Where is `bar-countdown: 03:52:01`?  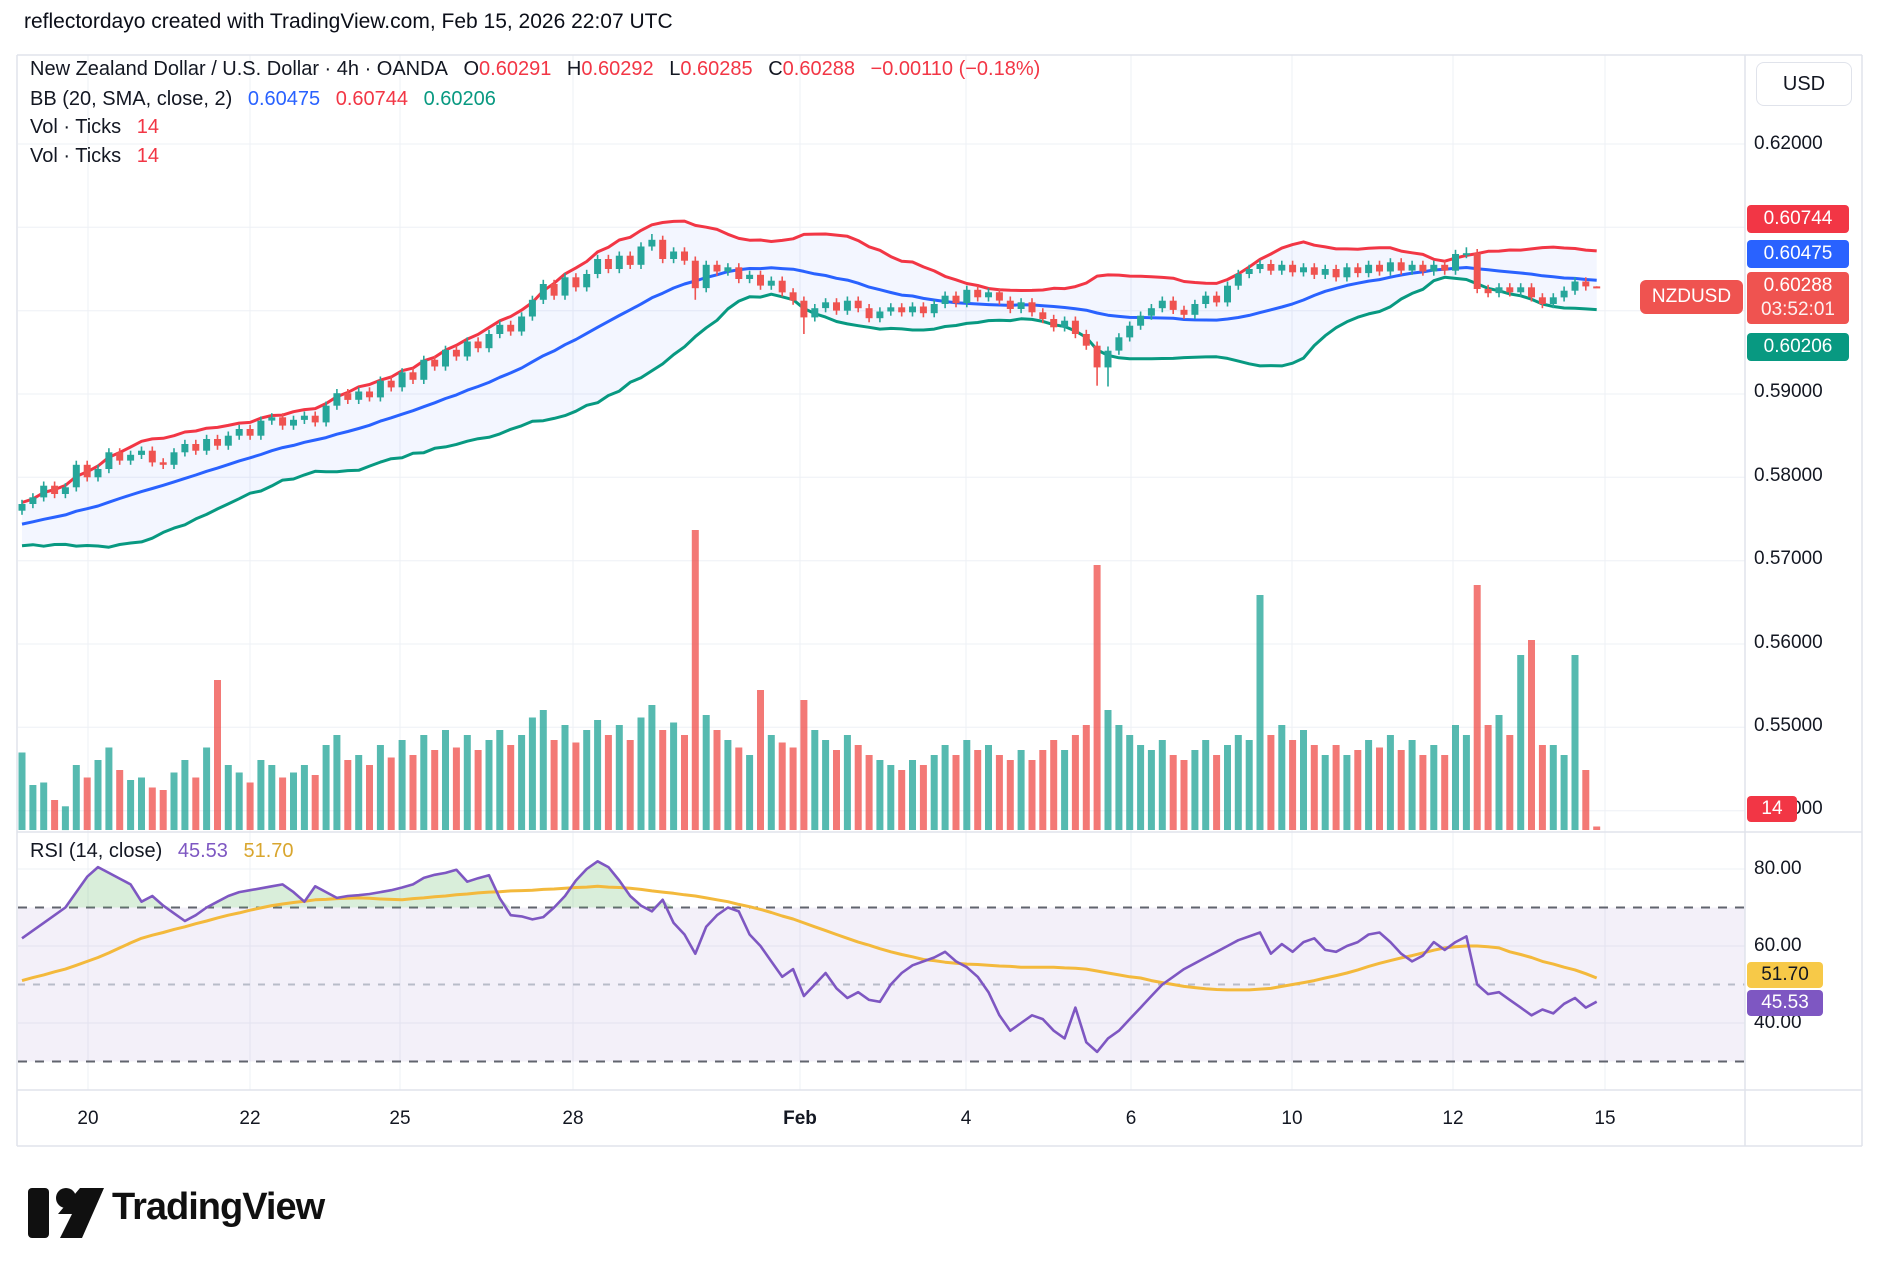 bar-countdown: 03:52:01 is located at coordinates (1798, 309).